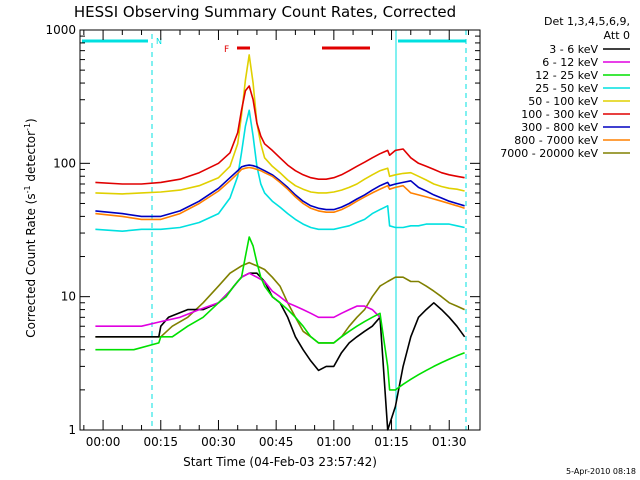  I want to click on y-tick-label-1: 10, so click(68, 297).